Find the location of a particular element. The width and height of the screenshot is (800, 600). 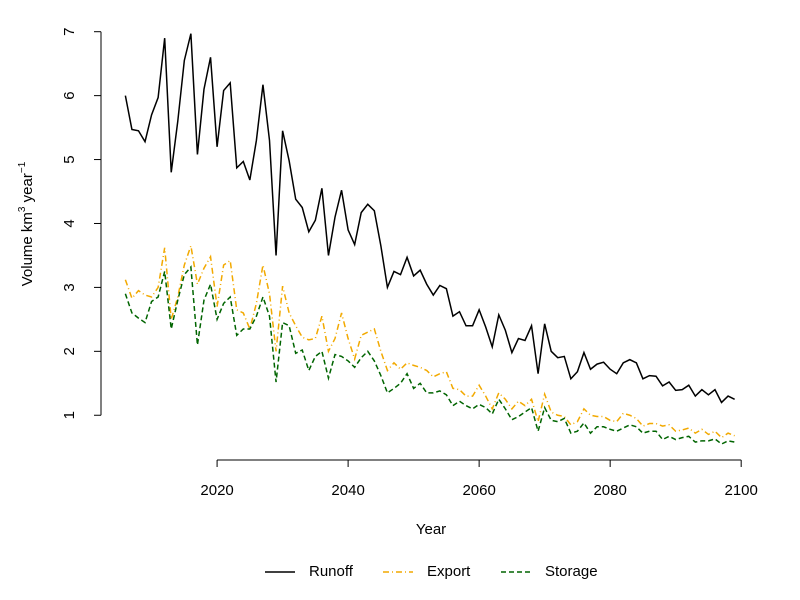

y-tick-label: 1 is located at coordinates (69, 415).